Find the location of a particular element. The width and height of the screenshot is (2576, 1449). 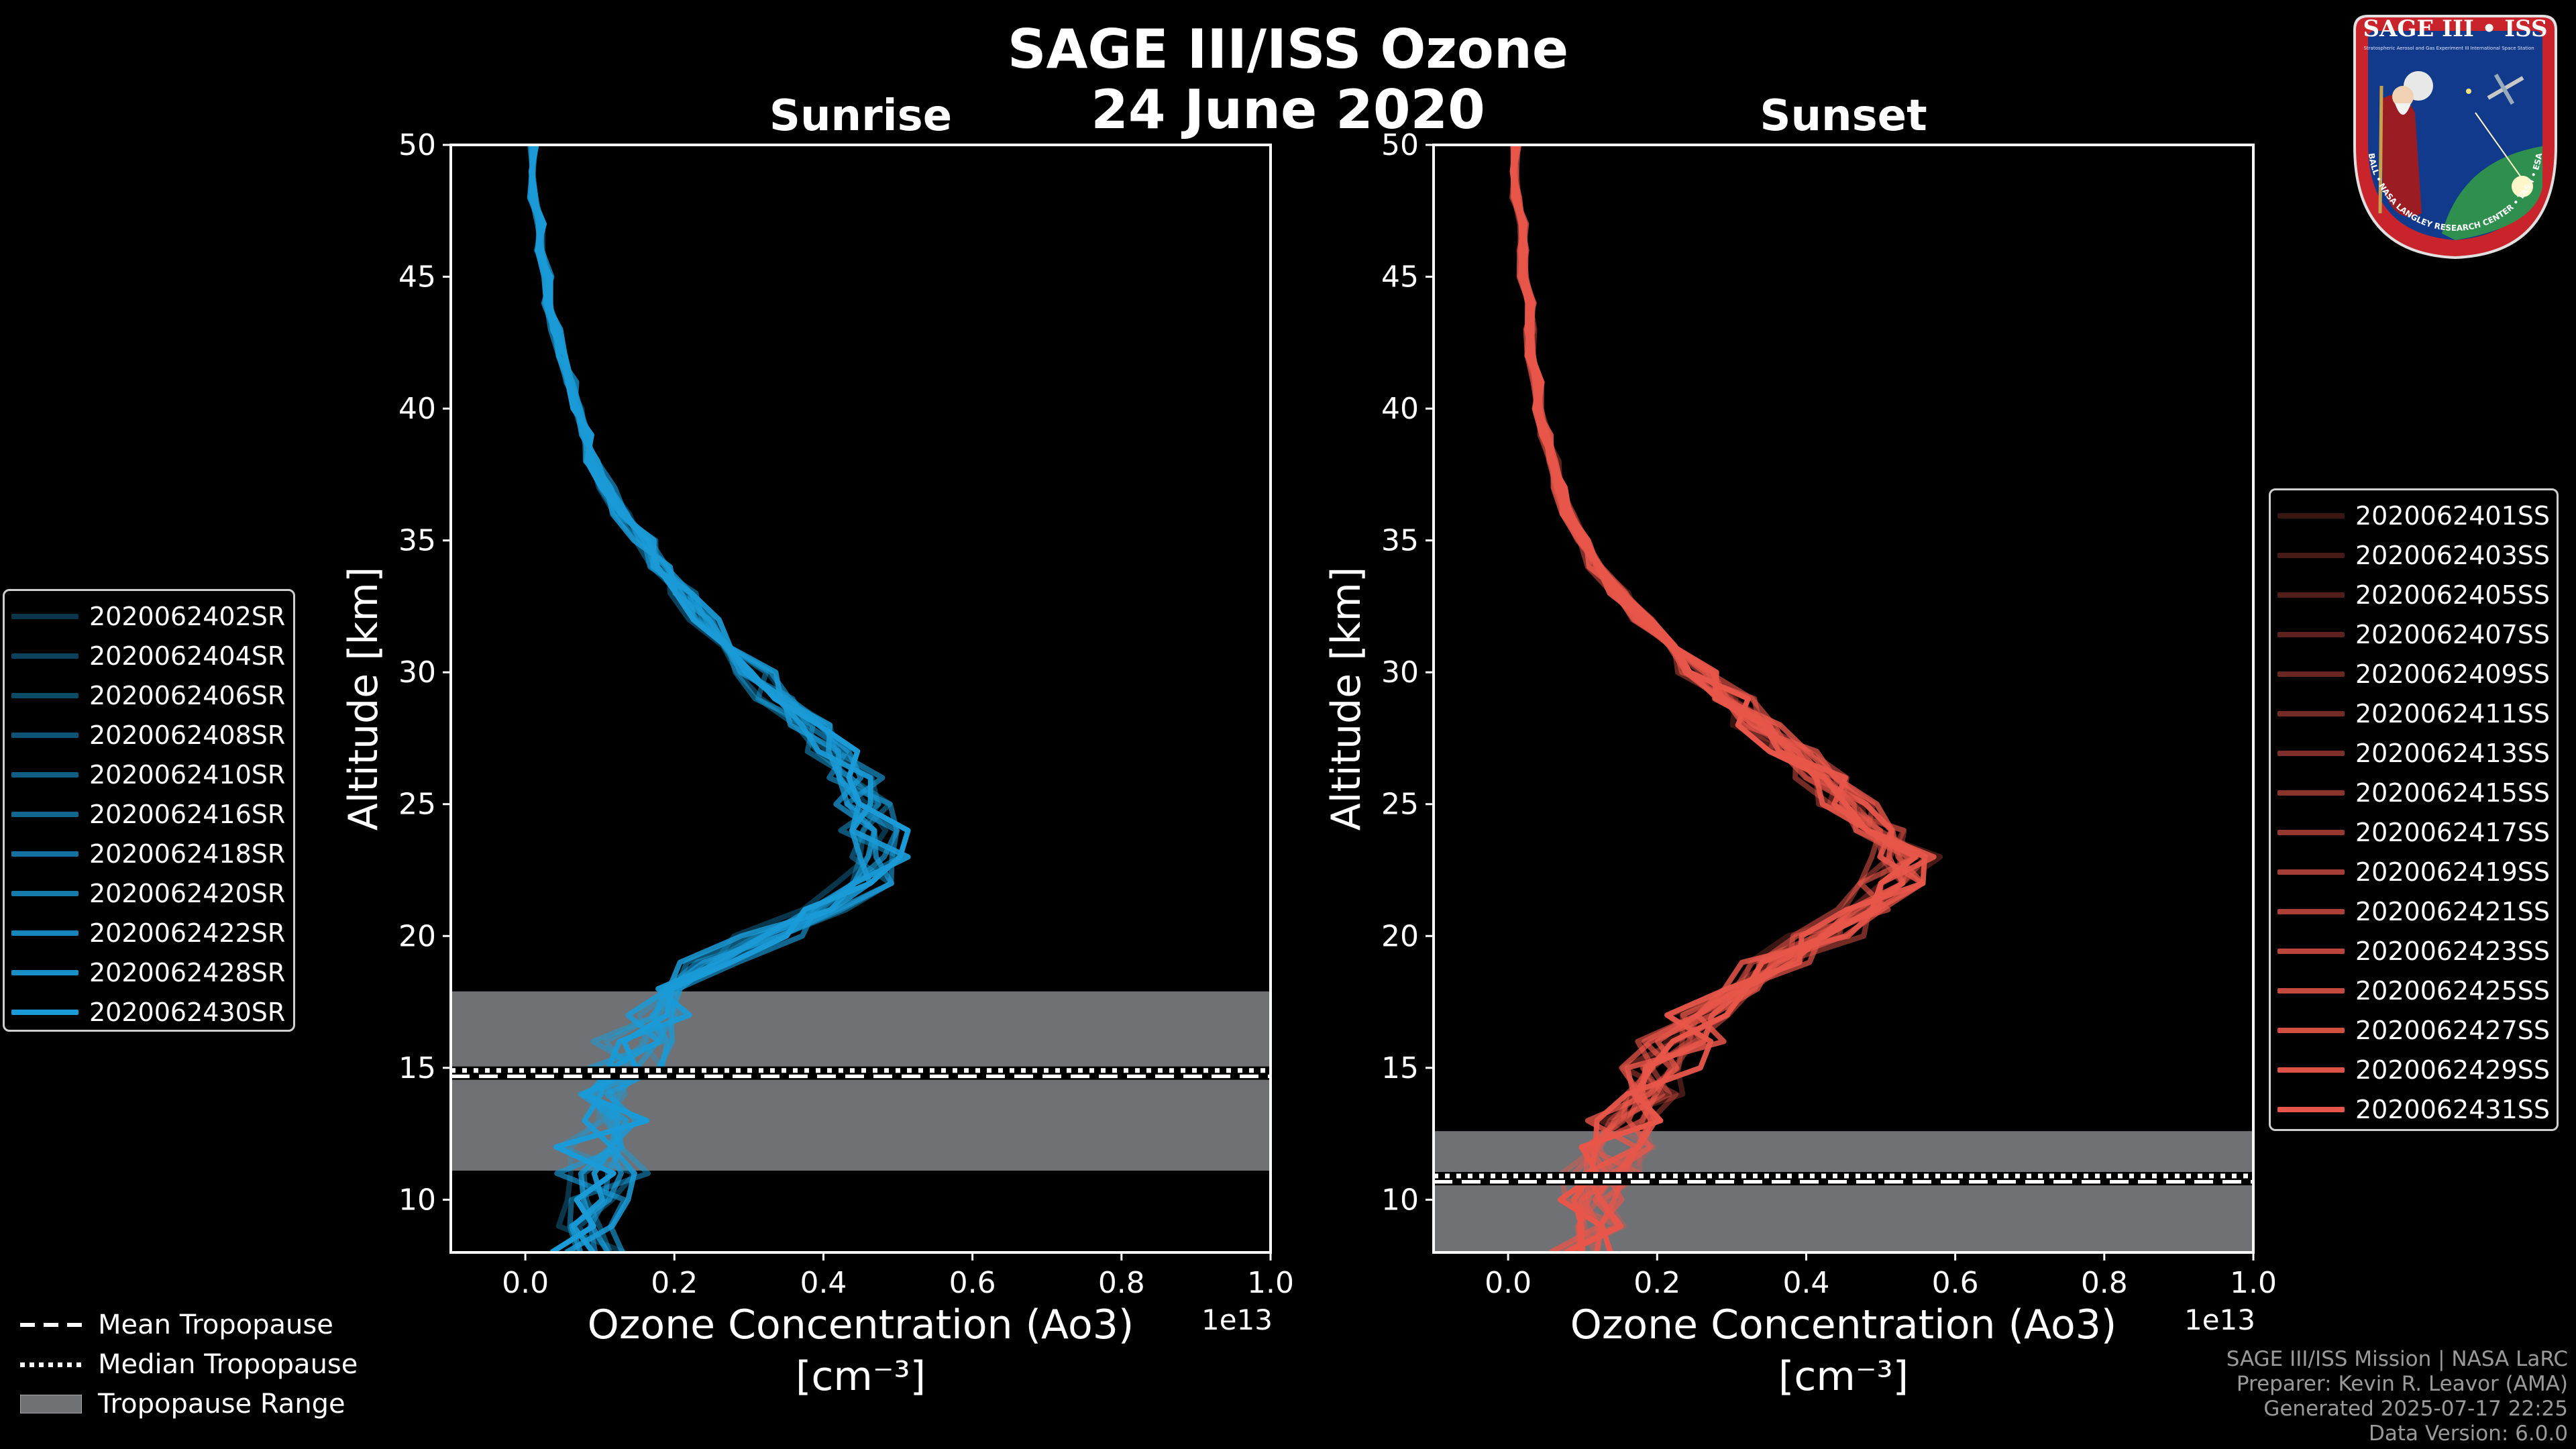

y-tick-label: 45 is located at coordinates (417, 277).